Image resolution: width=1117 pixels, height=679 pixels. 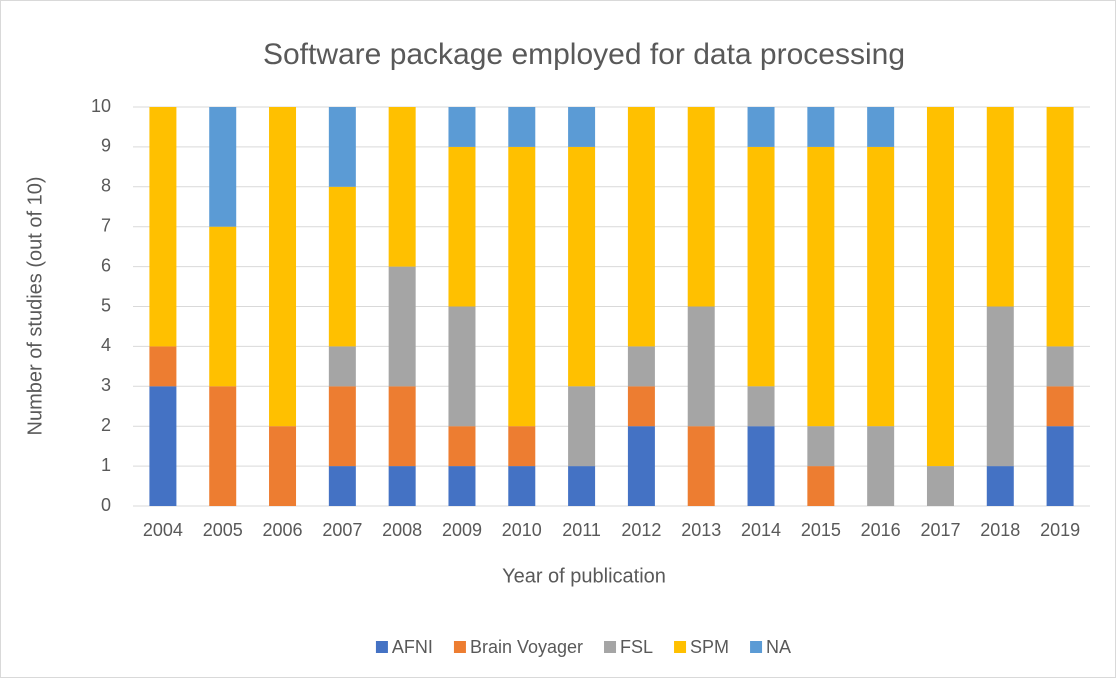 I want to click on x-tick-label: 2016, so click(x=881, y=530).